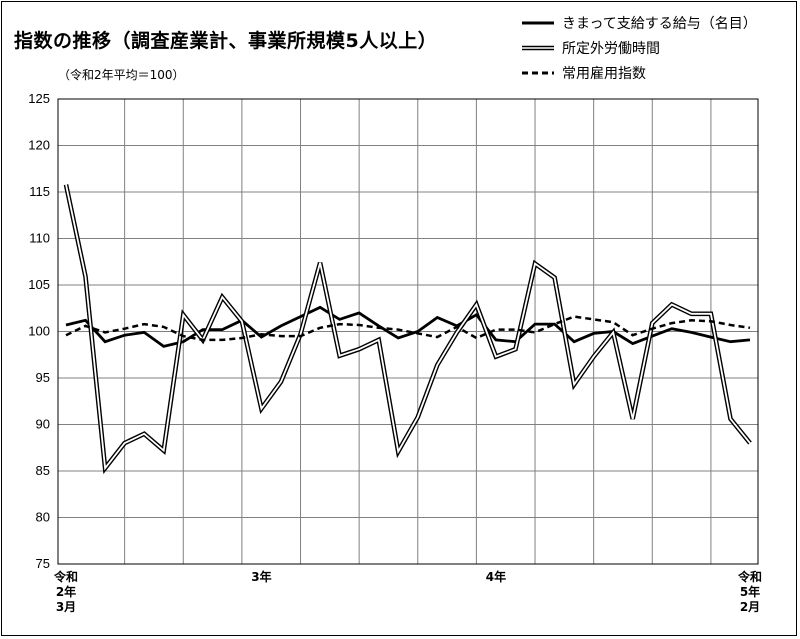 The height and width of the screenshot is (639, 800). What do you see at coordinates (66, 607) in the screenshot?
I see `x-tick-label: 3月` at bounding box center [66, 607].